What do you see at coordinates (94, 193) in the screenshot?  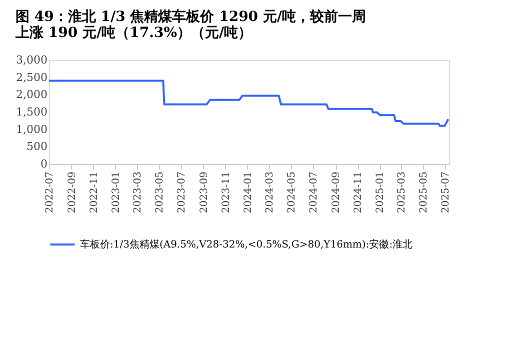 I see `x-tick-label: 2022-11` at bounding box center [94, 193].